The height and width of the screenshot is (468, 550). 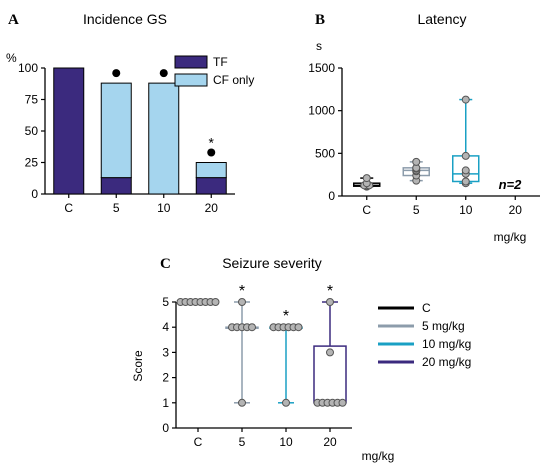 What do you see at coordinates (321, 111) in the screenshot?
I see `panel-b-ytick-label: 1000` at bounding box center [321, 111].